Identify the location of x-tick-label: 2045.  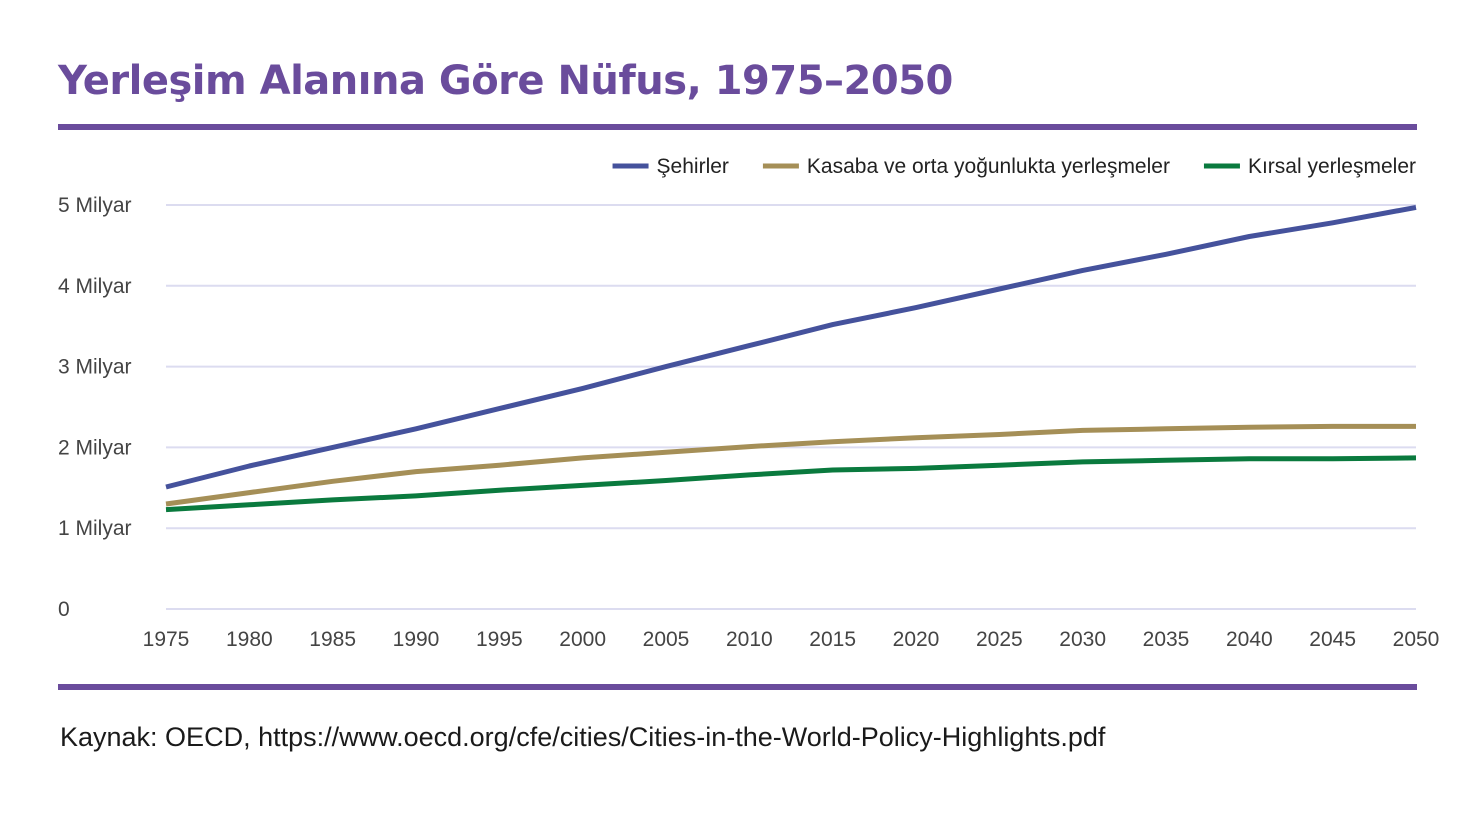
(1332, 639).